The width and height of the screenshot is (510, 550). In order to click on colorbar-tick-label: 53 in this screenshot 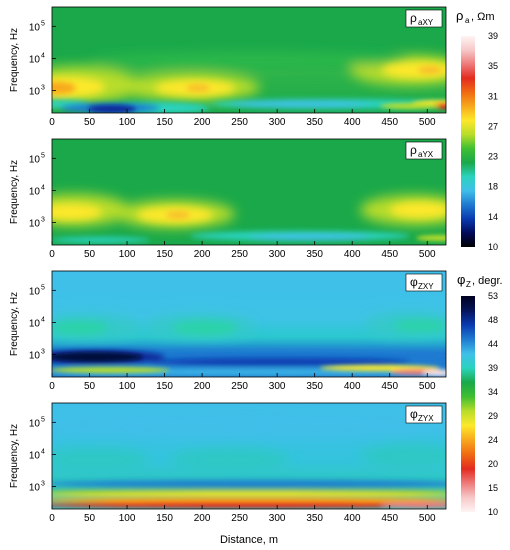, I will do `click(493, 296)`.